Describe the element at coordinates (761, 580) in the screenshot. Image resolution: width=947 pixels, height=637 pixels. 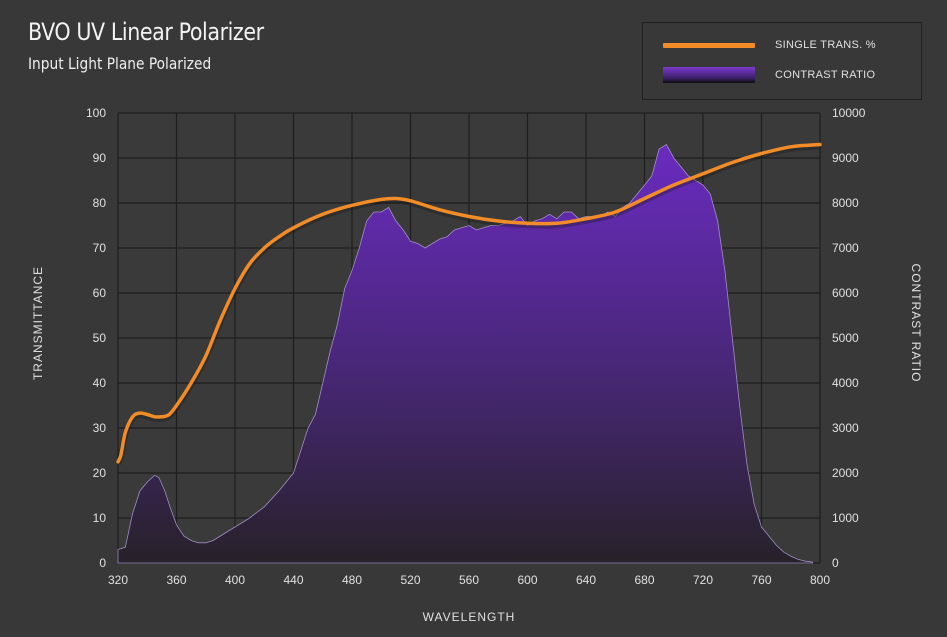
I see `x-tick-label: 760` at that location.